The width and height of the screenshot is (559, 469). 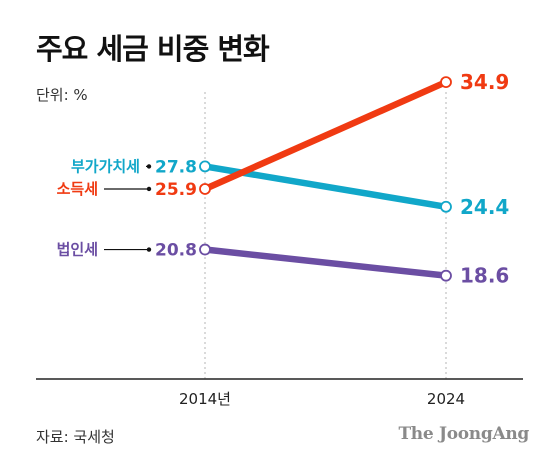 I want to click on publisher-logo: The JoongAng, so click(x=463, y=434).